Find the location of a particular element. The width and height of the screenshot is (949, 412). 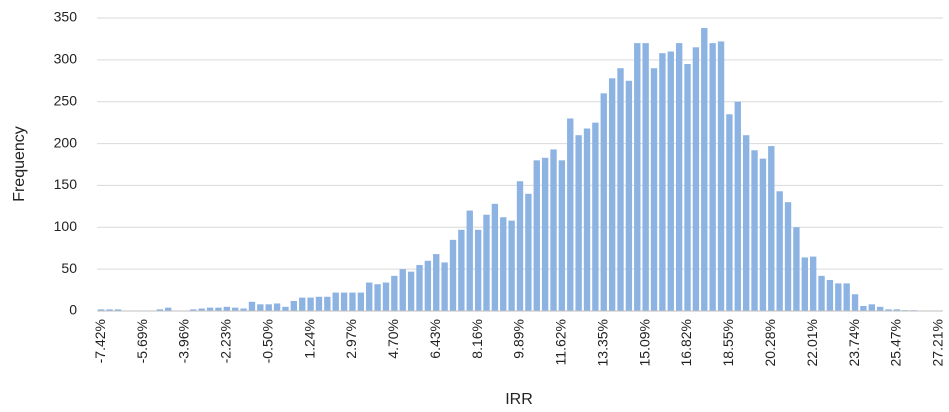

x-tick-label: 6.43% is located at coordinates (435, 339).